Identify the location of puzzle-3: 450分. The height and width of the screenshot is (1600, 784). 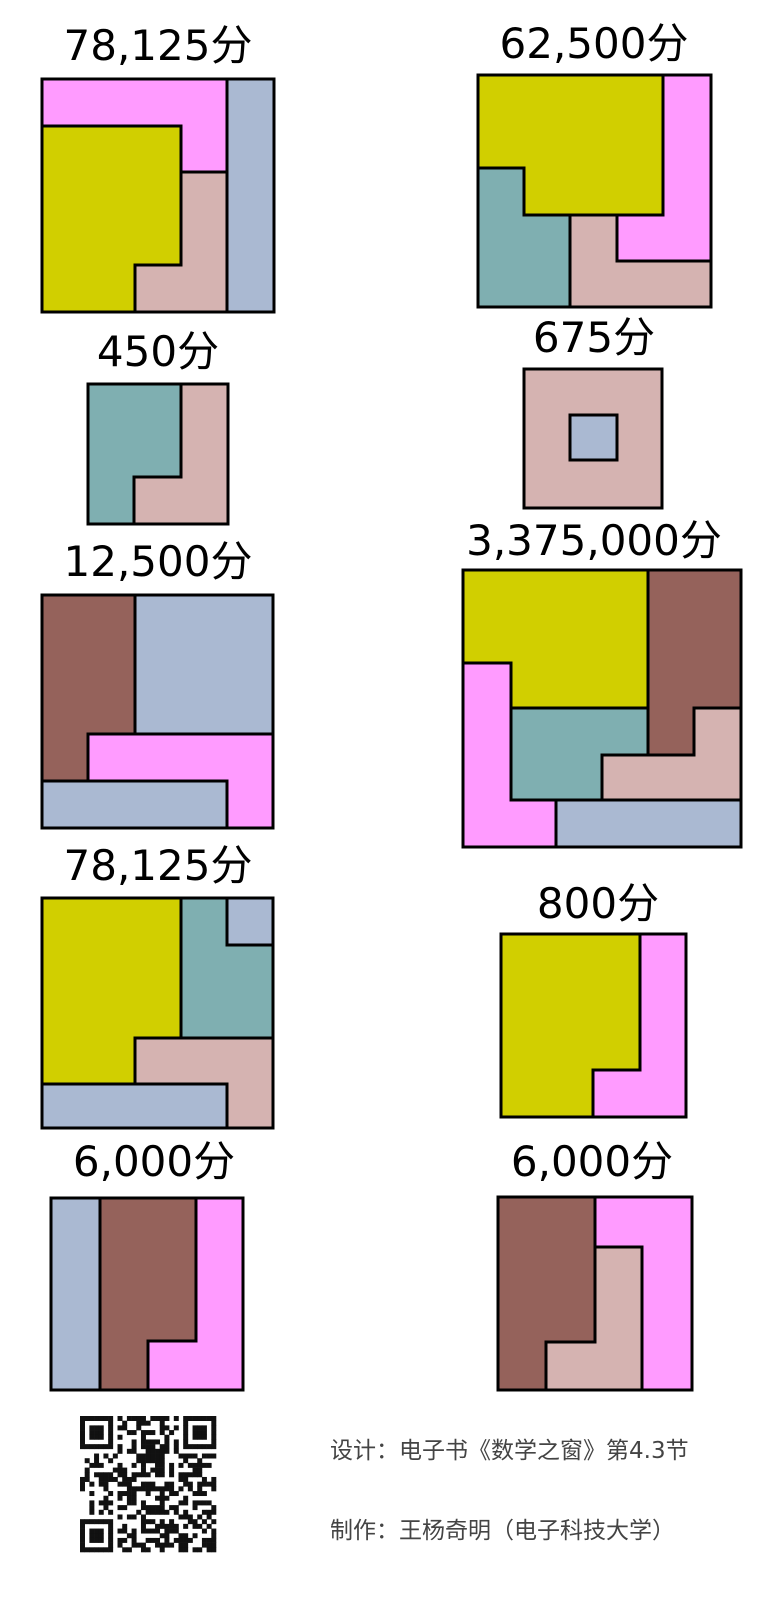
(158, 426).